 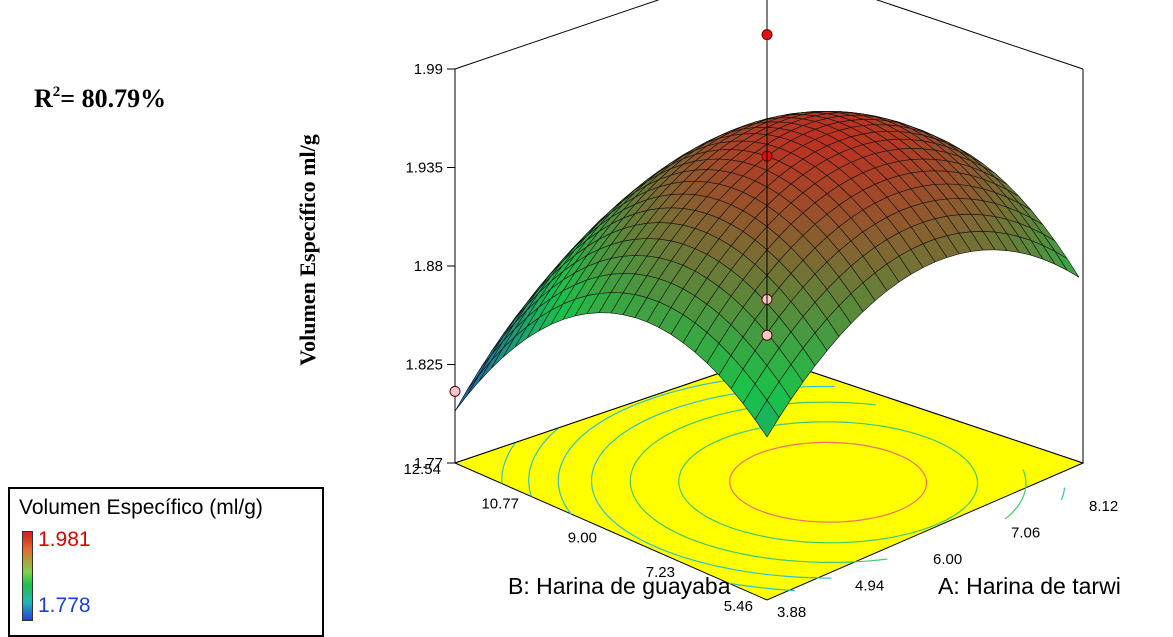 I want to click on x-tick-label: 6.00, so click(x=947, y=559).